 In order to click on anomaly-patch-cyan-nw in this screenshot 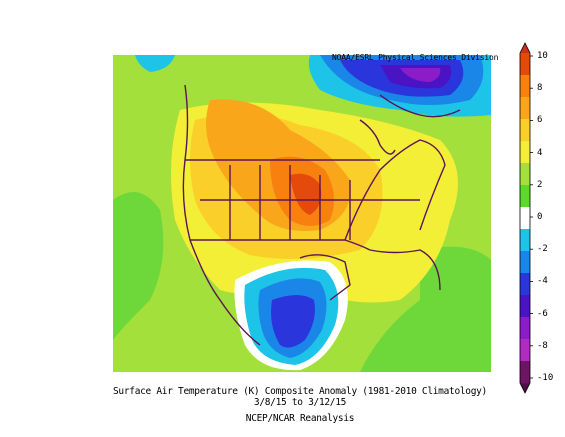, I will do `click(155, 63)`.